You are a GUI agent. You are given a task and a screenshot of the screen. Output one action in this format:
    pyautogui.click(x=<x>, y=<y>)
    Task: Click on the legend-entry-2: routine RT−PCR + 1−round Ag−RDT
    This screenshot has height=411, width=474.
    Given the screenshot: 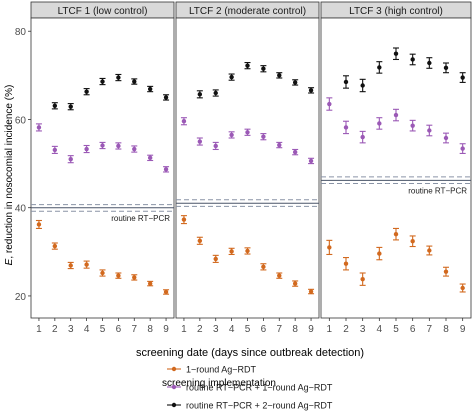 What is the action you would take?
    pyautogui.click(x=250, y=388)
    